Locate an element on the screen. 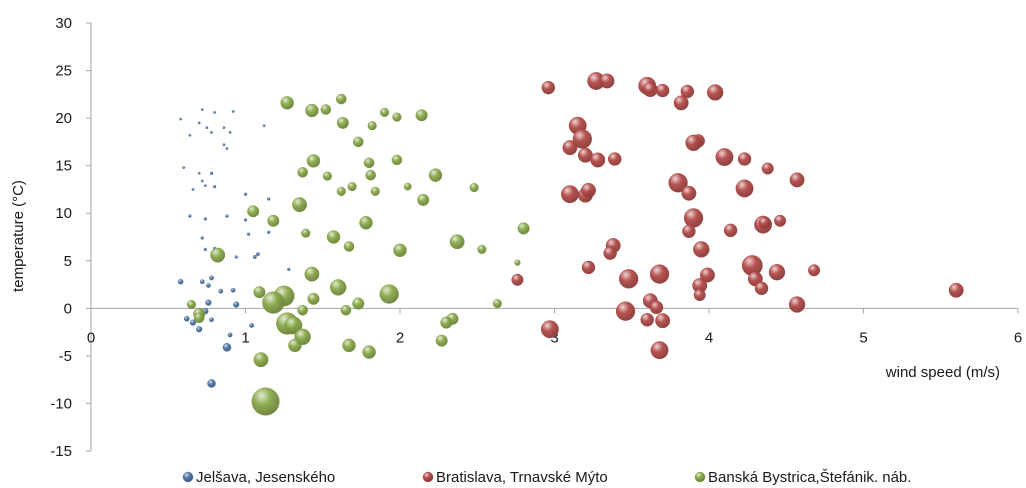 The height and width of the screenshot is (488, 1026). x-tick-labels: 0 1 2 3 4 5 6 is located at coordinates (554, 337).